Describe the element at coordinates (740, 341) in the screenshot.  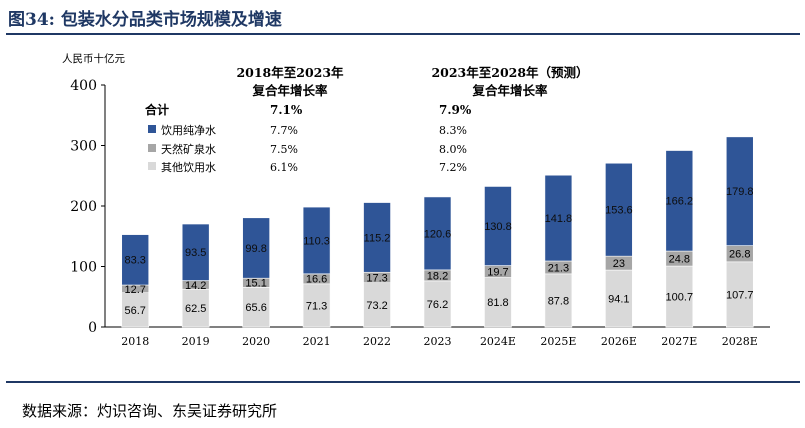
I see `x-tick-label: 2028E` at that location.